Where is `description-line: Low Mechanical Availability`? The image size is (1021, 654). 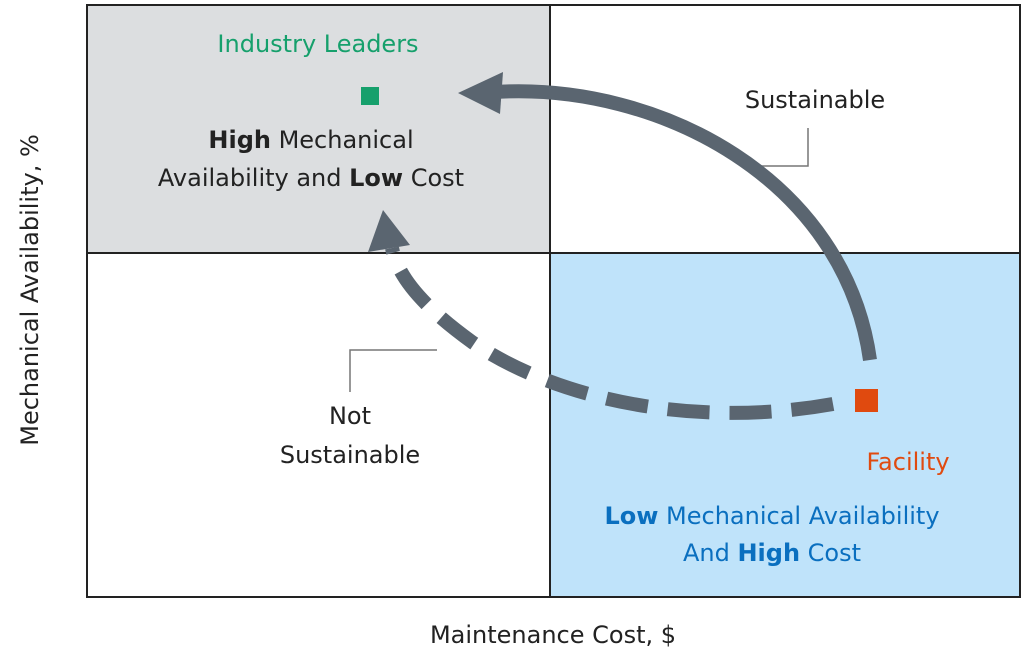
description-line: Low Mechanical Availability is located at coordinates (771, 516).